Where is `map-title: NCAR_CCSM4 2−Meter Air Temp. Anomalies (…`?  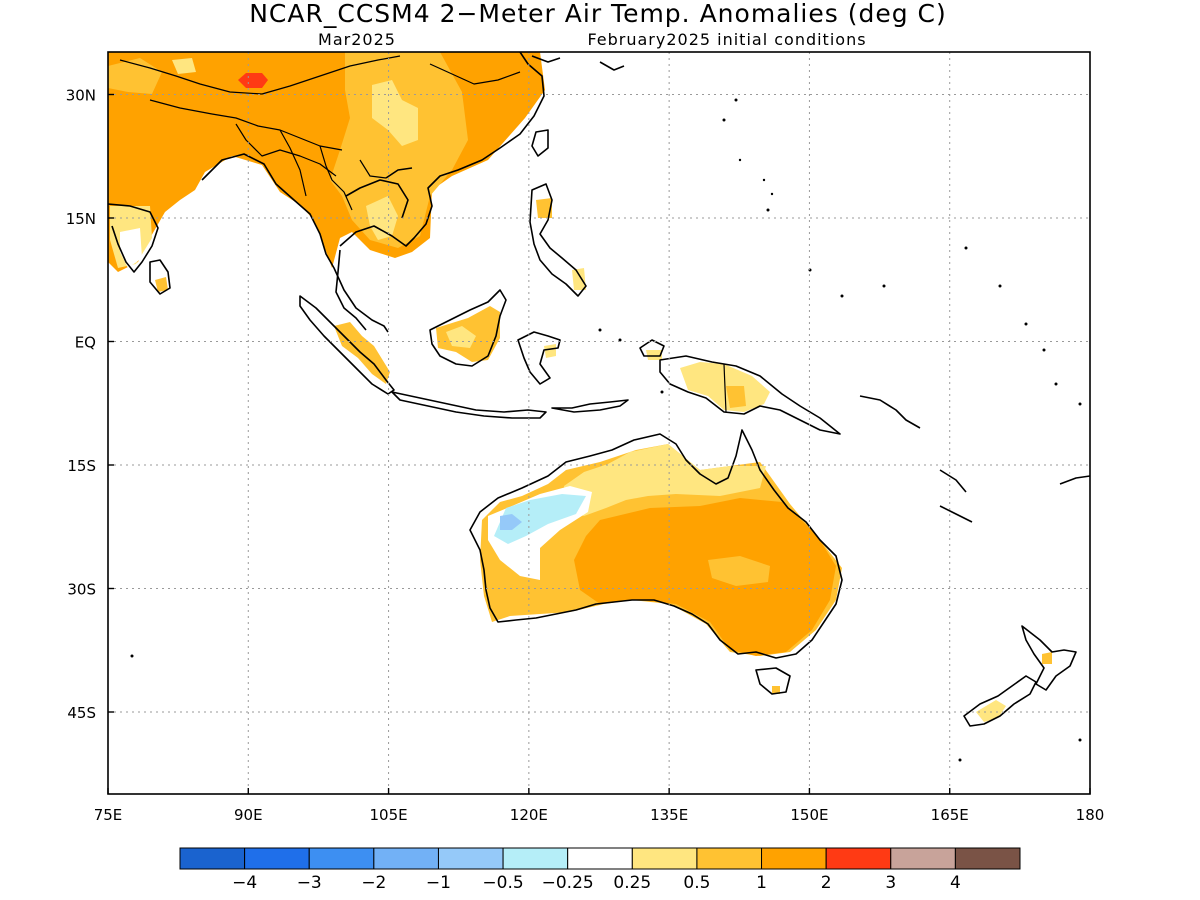 map-title: NCAR_CCSM4 2−Meter Air Temp. Anomalies (… is located at coordinates (598, 14).